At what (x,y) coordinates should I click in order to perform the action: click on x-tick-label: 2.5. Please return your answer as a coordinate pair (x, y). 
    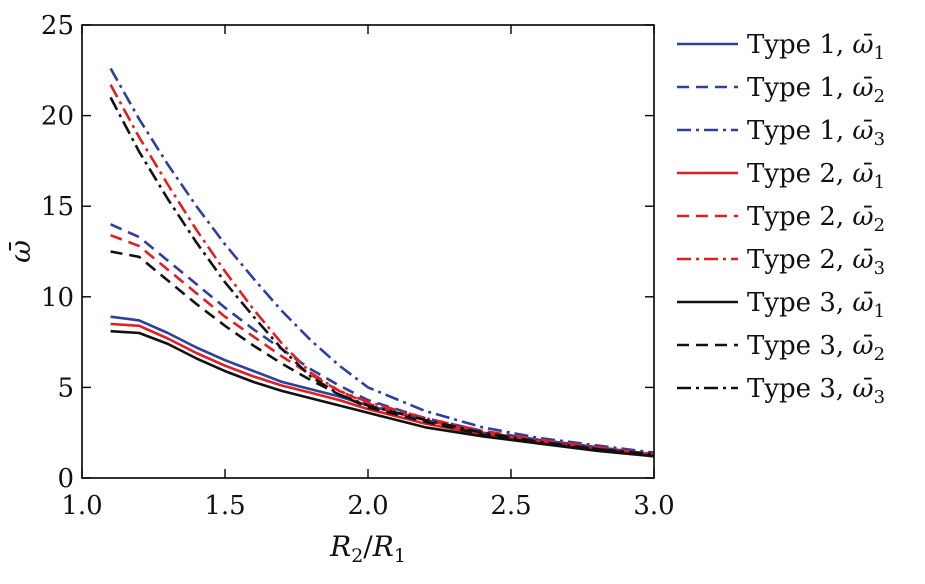
    Looking at the image, I should click on (510, 506).